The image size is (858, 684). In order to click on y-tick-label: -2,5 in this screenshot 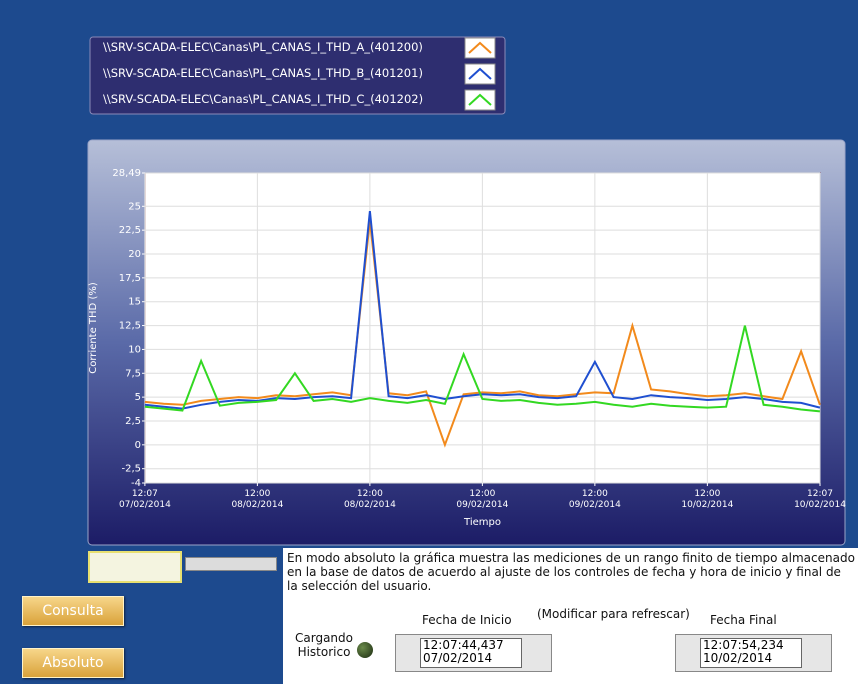, I will do `click(131, 469)`.